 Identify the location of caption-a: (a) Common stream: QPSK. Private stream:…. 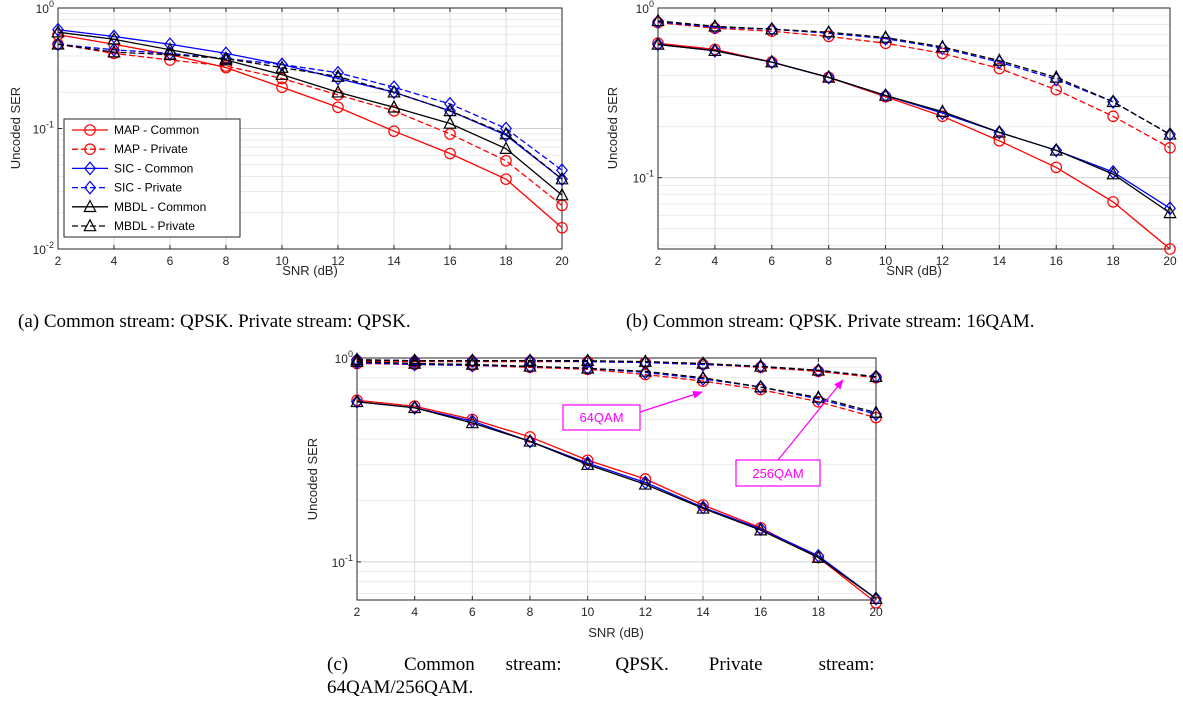
(214, 321).